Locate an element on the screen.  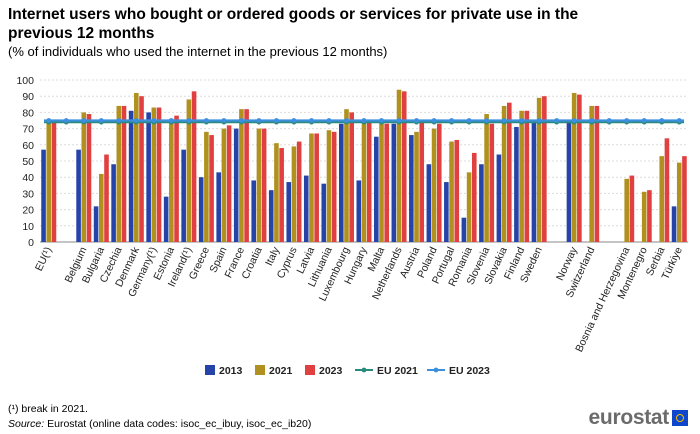
legend-label: 2021 is located at coordinates (281, 371).